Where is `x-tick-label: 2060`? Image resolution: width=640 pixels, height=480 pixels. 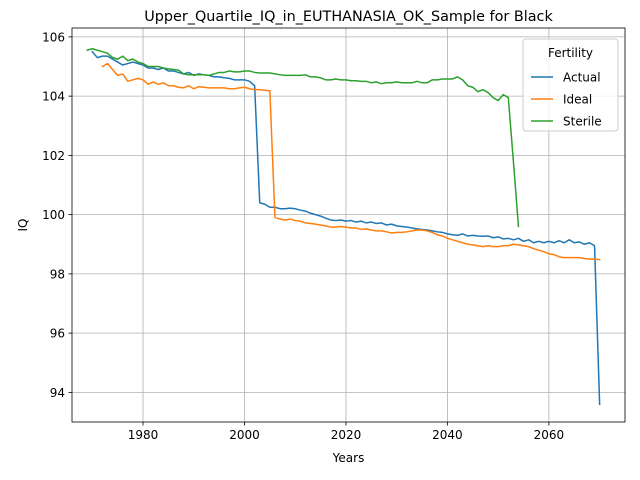 x-tick-label: 2060 is located at coordinates (549, 435).